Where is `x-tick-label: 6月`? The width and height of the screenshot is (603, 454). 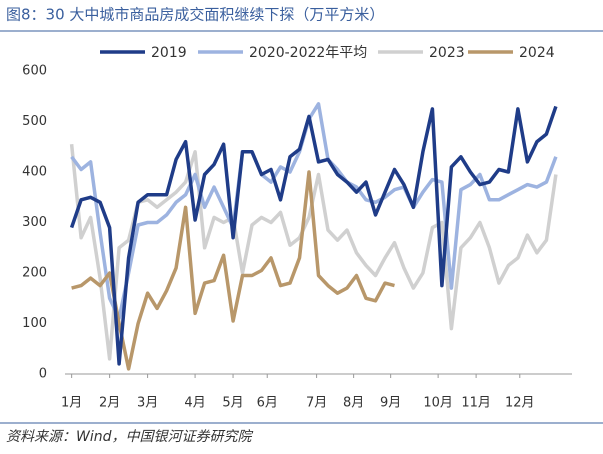 x-tick-label: 6月 is located at coordinates (267, 403).